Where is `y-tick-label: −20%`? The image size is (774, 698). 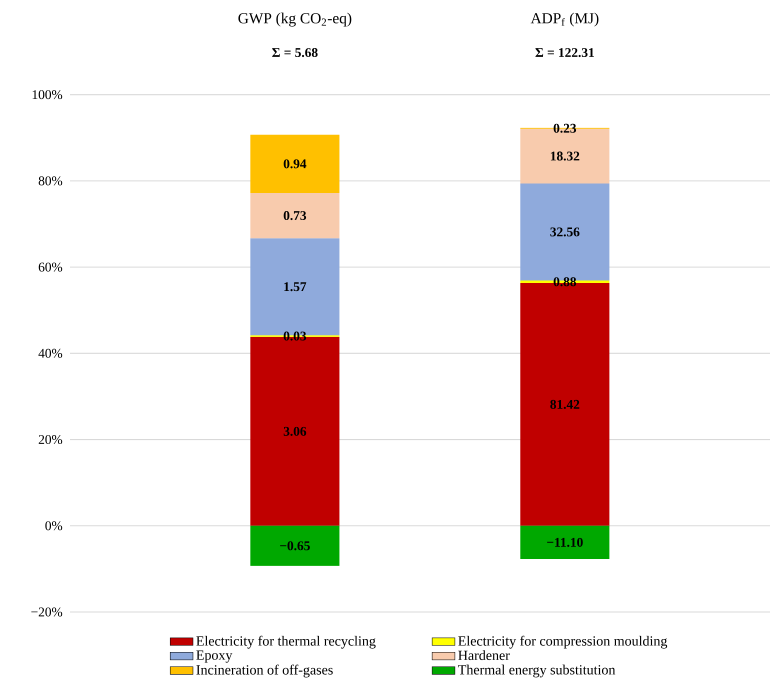 y-tick-label: −20% is located at coordinates (46, 611).